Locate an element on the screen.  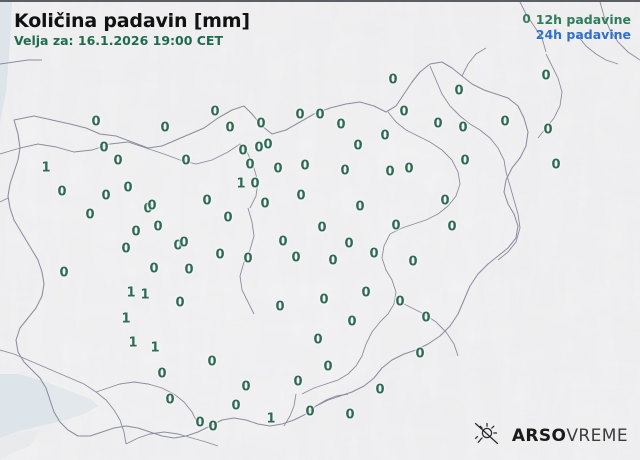
legend-item-24h: 24h padavine is located at coordinates (576, 34).